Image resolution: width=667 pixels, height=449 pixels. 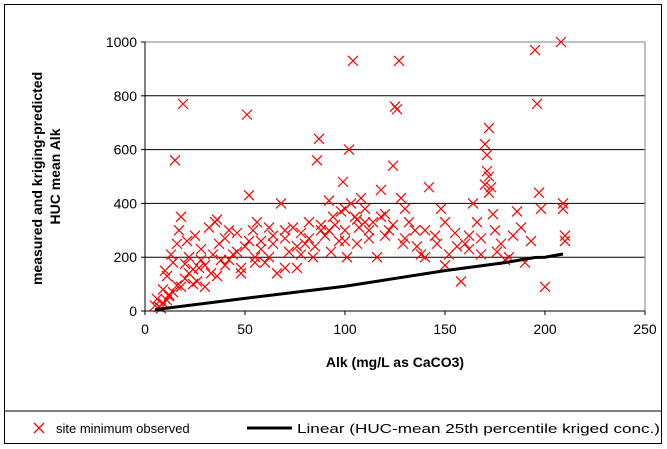 I want to click on y-tick-label: 0, so click(x=133, y=311).